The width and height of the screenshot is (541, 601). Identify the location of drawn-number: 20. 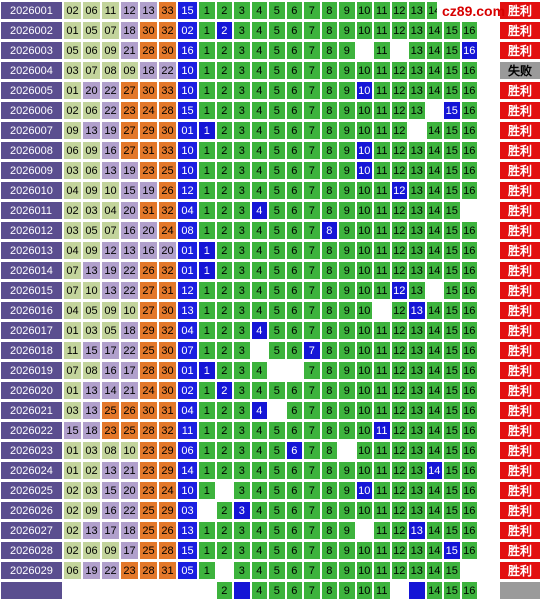
(129, 210).